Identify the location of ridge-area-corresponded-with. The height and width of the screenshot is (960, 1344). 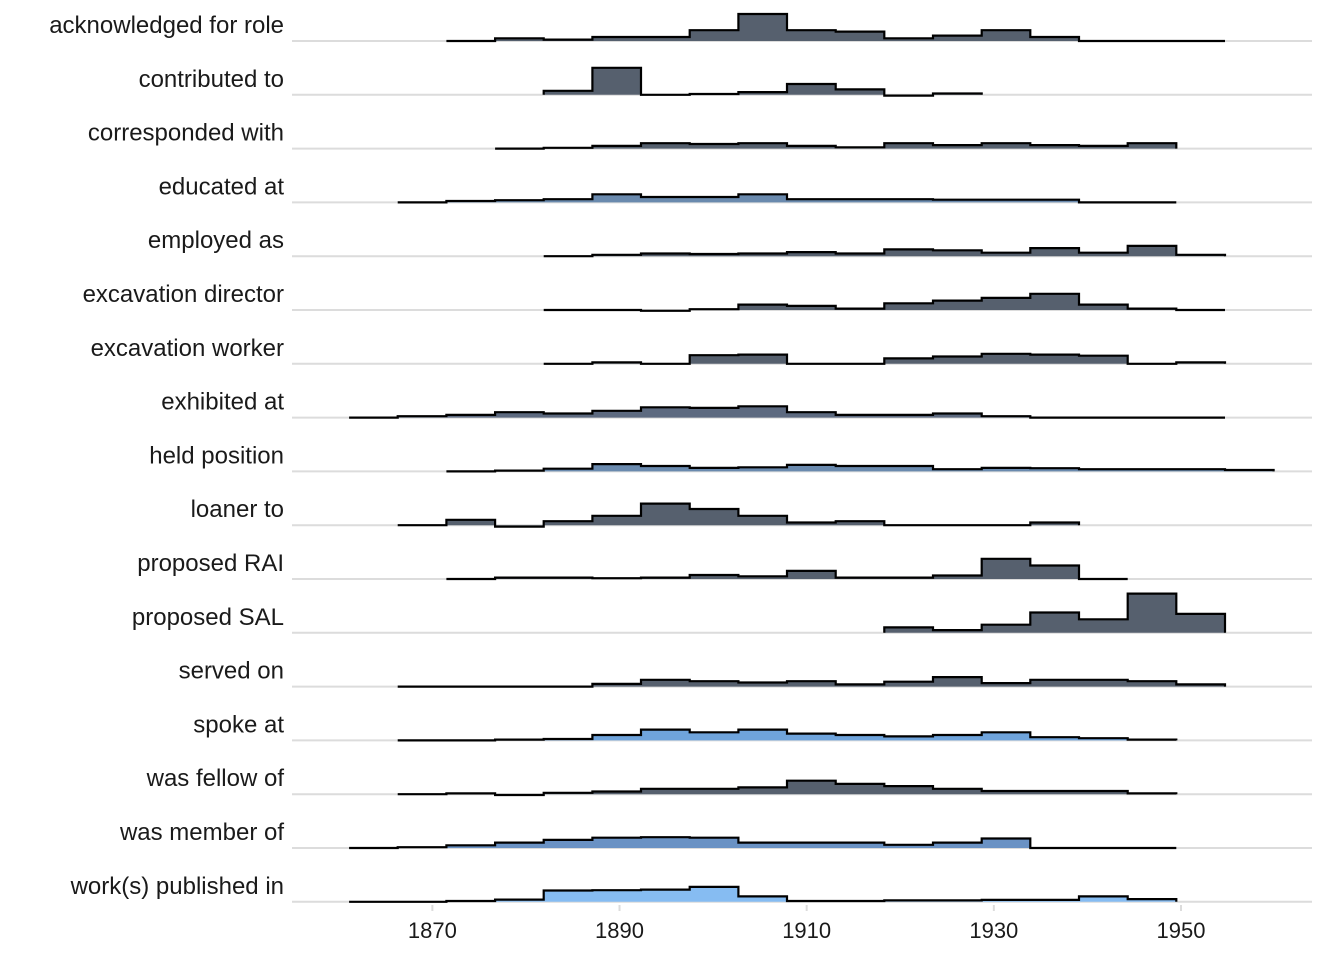
(836, 146).